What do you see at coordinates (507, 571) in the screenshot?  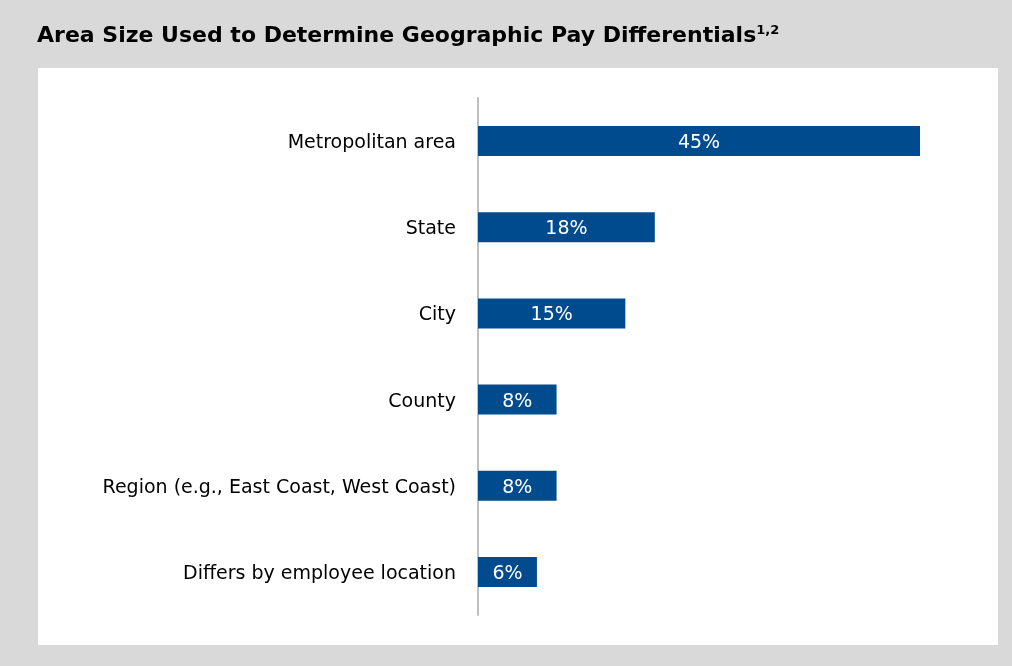 I see `data-label: 6%` at bounding box center [507, 571].